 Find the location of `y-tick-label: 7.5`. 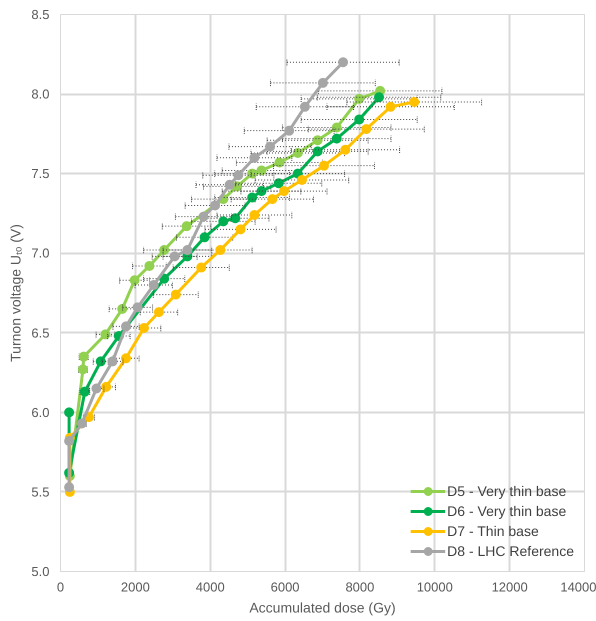

y-tick-label: 7.5 is located at coordinates (40, 174).